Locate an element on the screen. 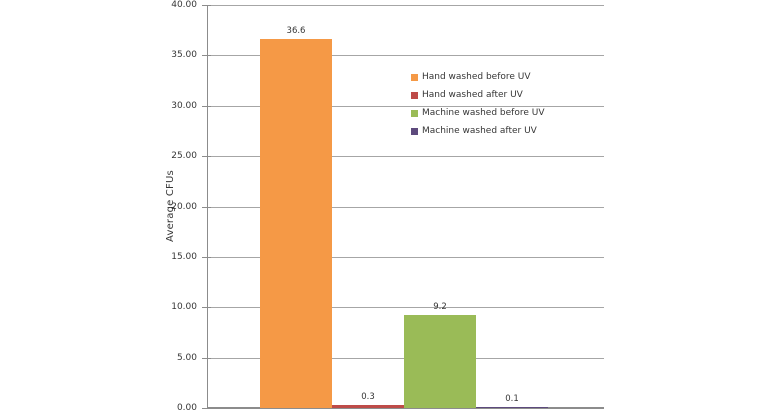 The height and width of the screenshot is (417, 768). legend-label-machine-washed-before-uv: Machine washed before UV is located at coordinates (483, 113).